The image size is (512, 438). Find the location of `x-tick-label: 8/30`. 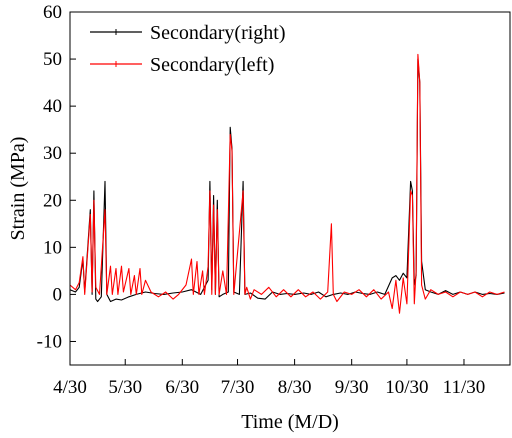

x-tick-label: 8/30 is located at coordinates (295, 387).